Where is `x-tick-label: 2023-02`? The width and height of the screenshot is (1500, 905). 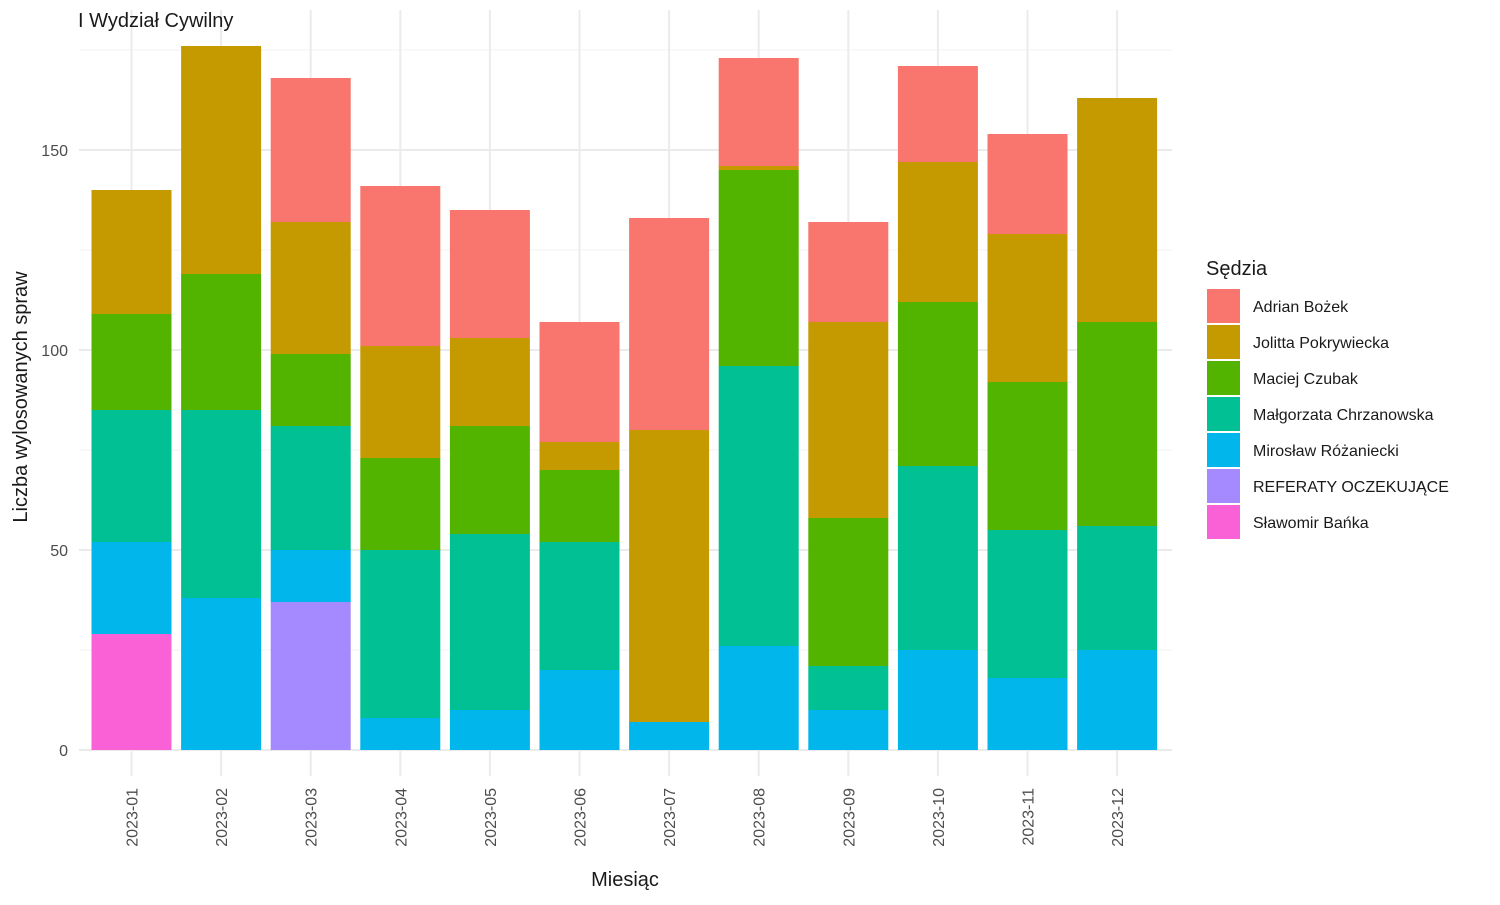
x-tick-label: 2023-02 is located at coordinates (222, 817).